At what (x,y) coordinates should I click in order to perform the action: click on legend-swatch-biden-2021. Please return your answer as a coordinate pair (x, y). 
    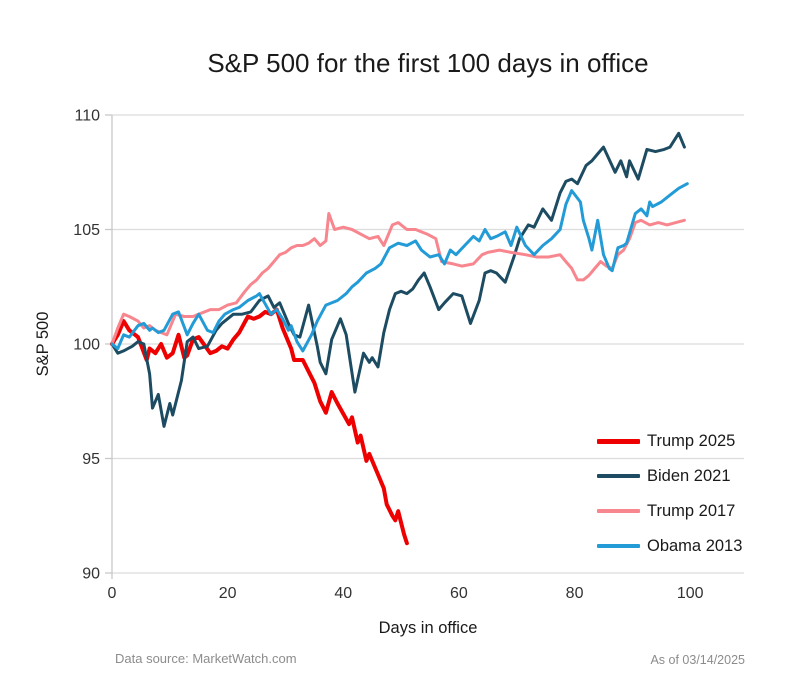
    Looking at the image, I should click on (618, 476).